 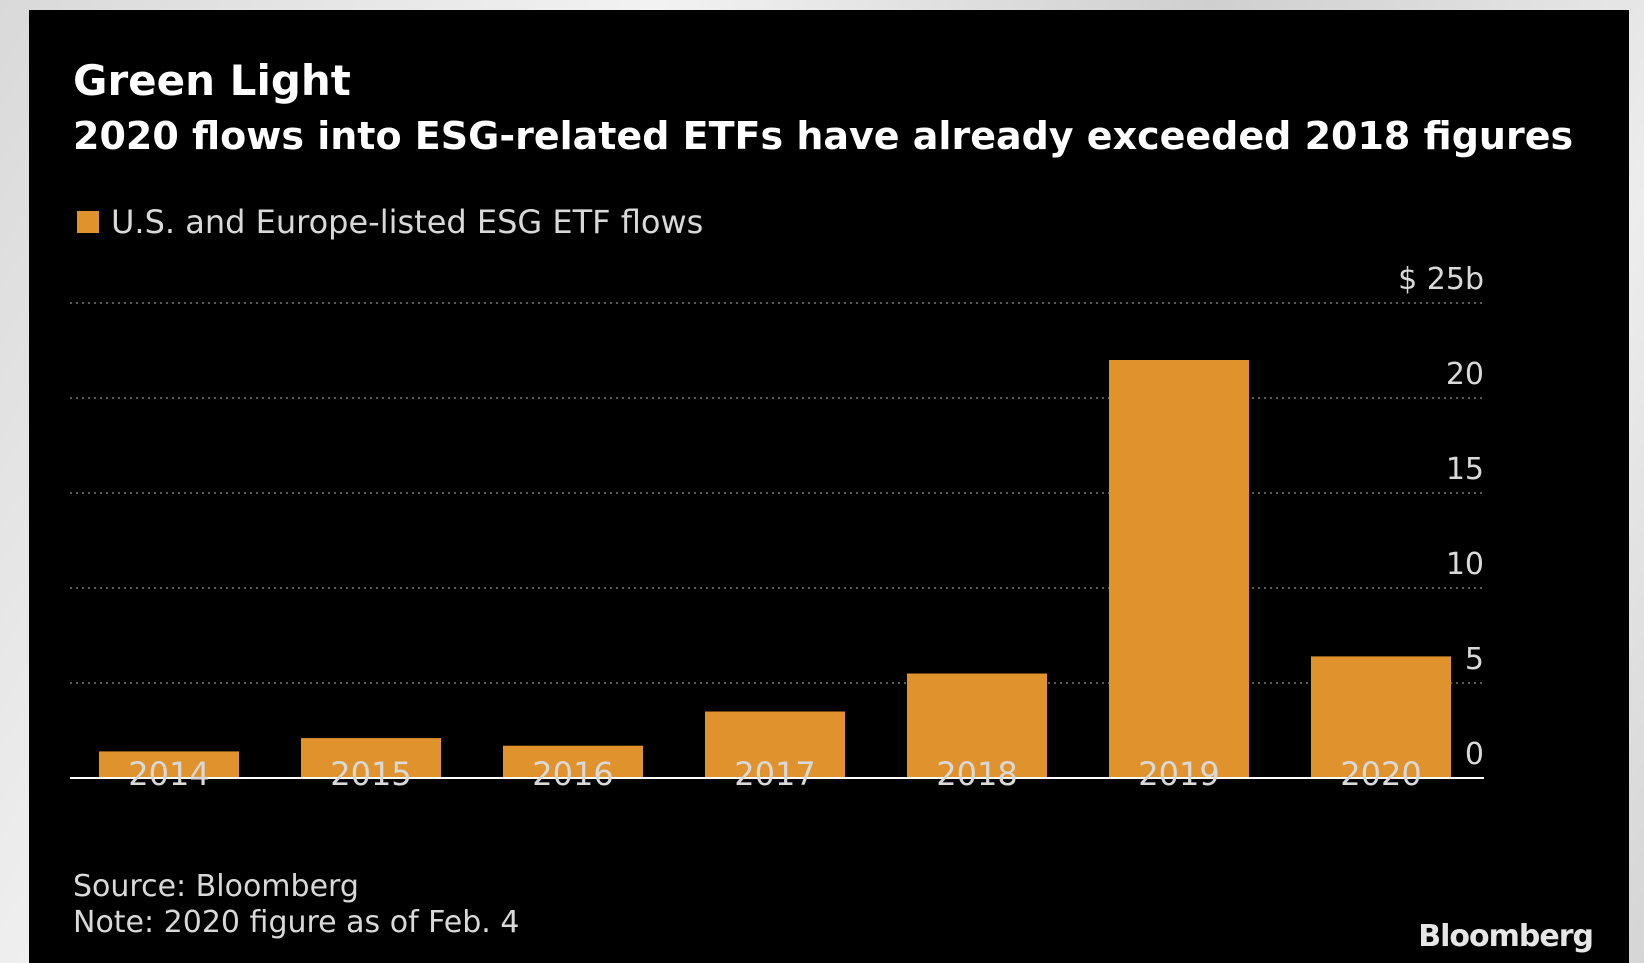 What do you see at coordinates (1474, 754) in the screenshot?
I see `y-tick-label-0: 0` at bounding box center [1474, 754].